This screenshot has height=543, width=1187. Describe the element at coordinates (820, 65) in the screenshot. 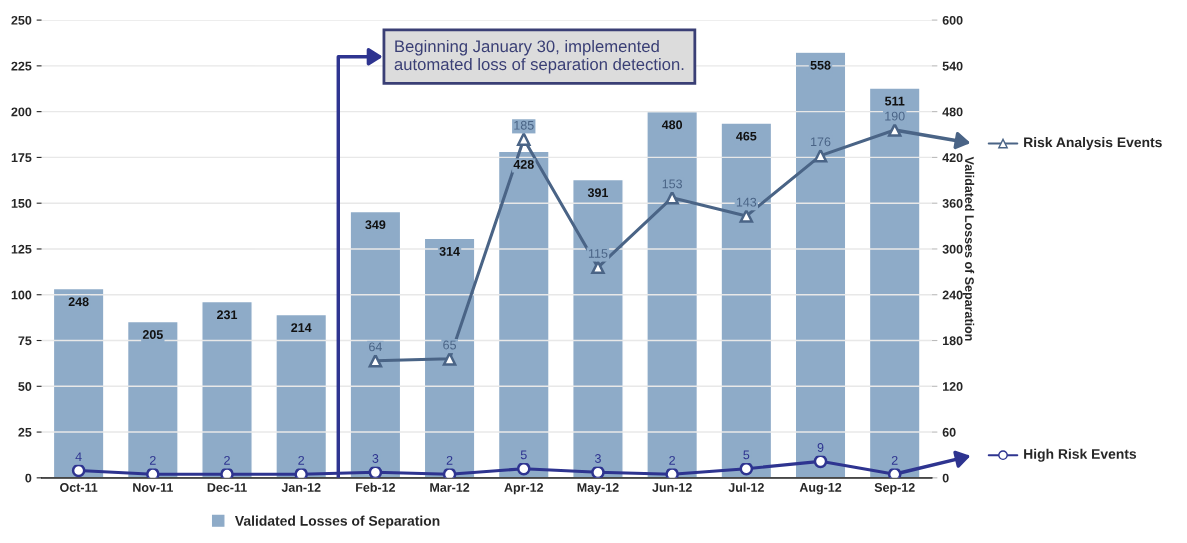

I see `data-label: 558` at that location.